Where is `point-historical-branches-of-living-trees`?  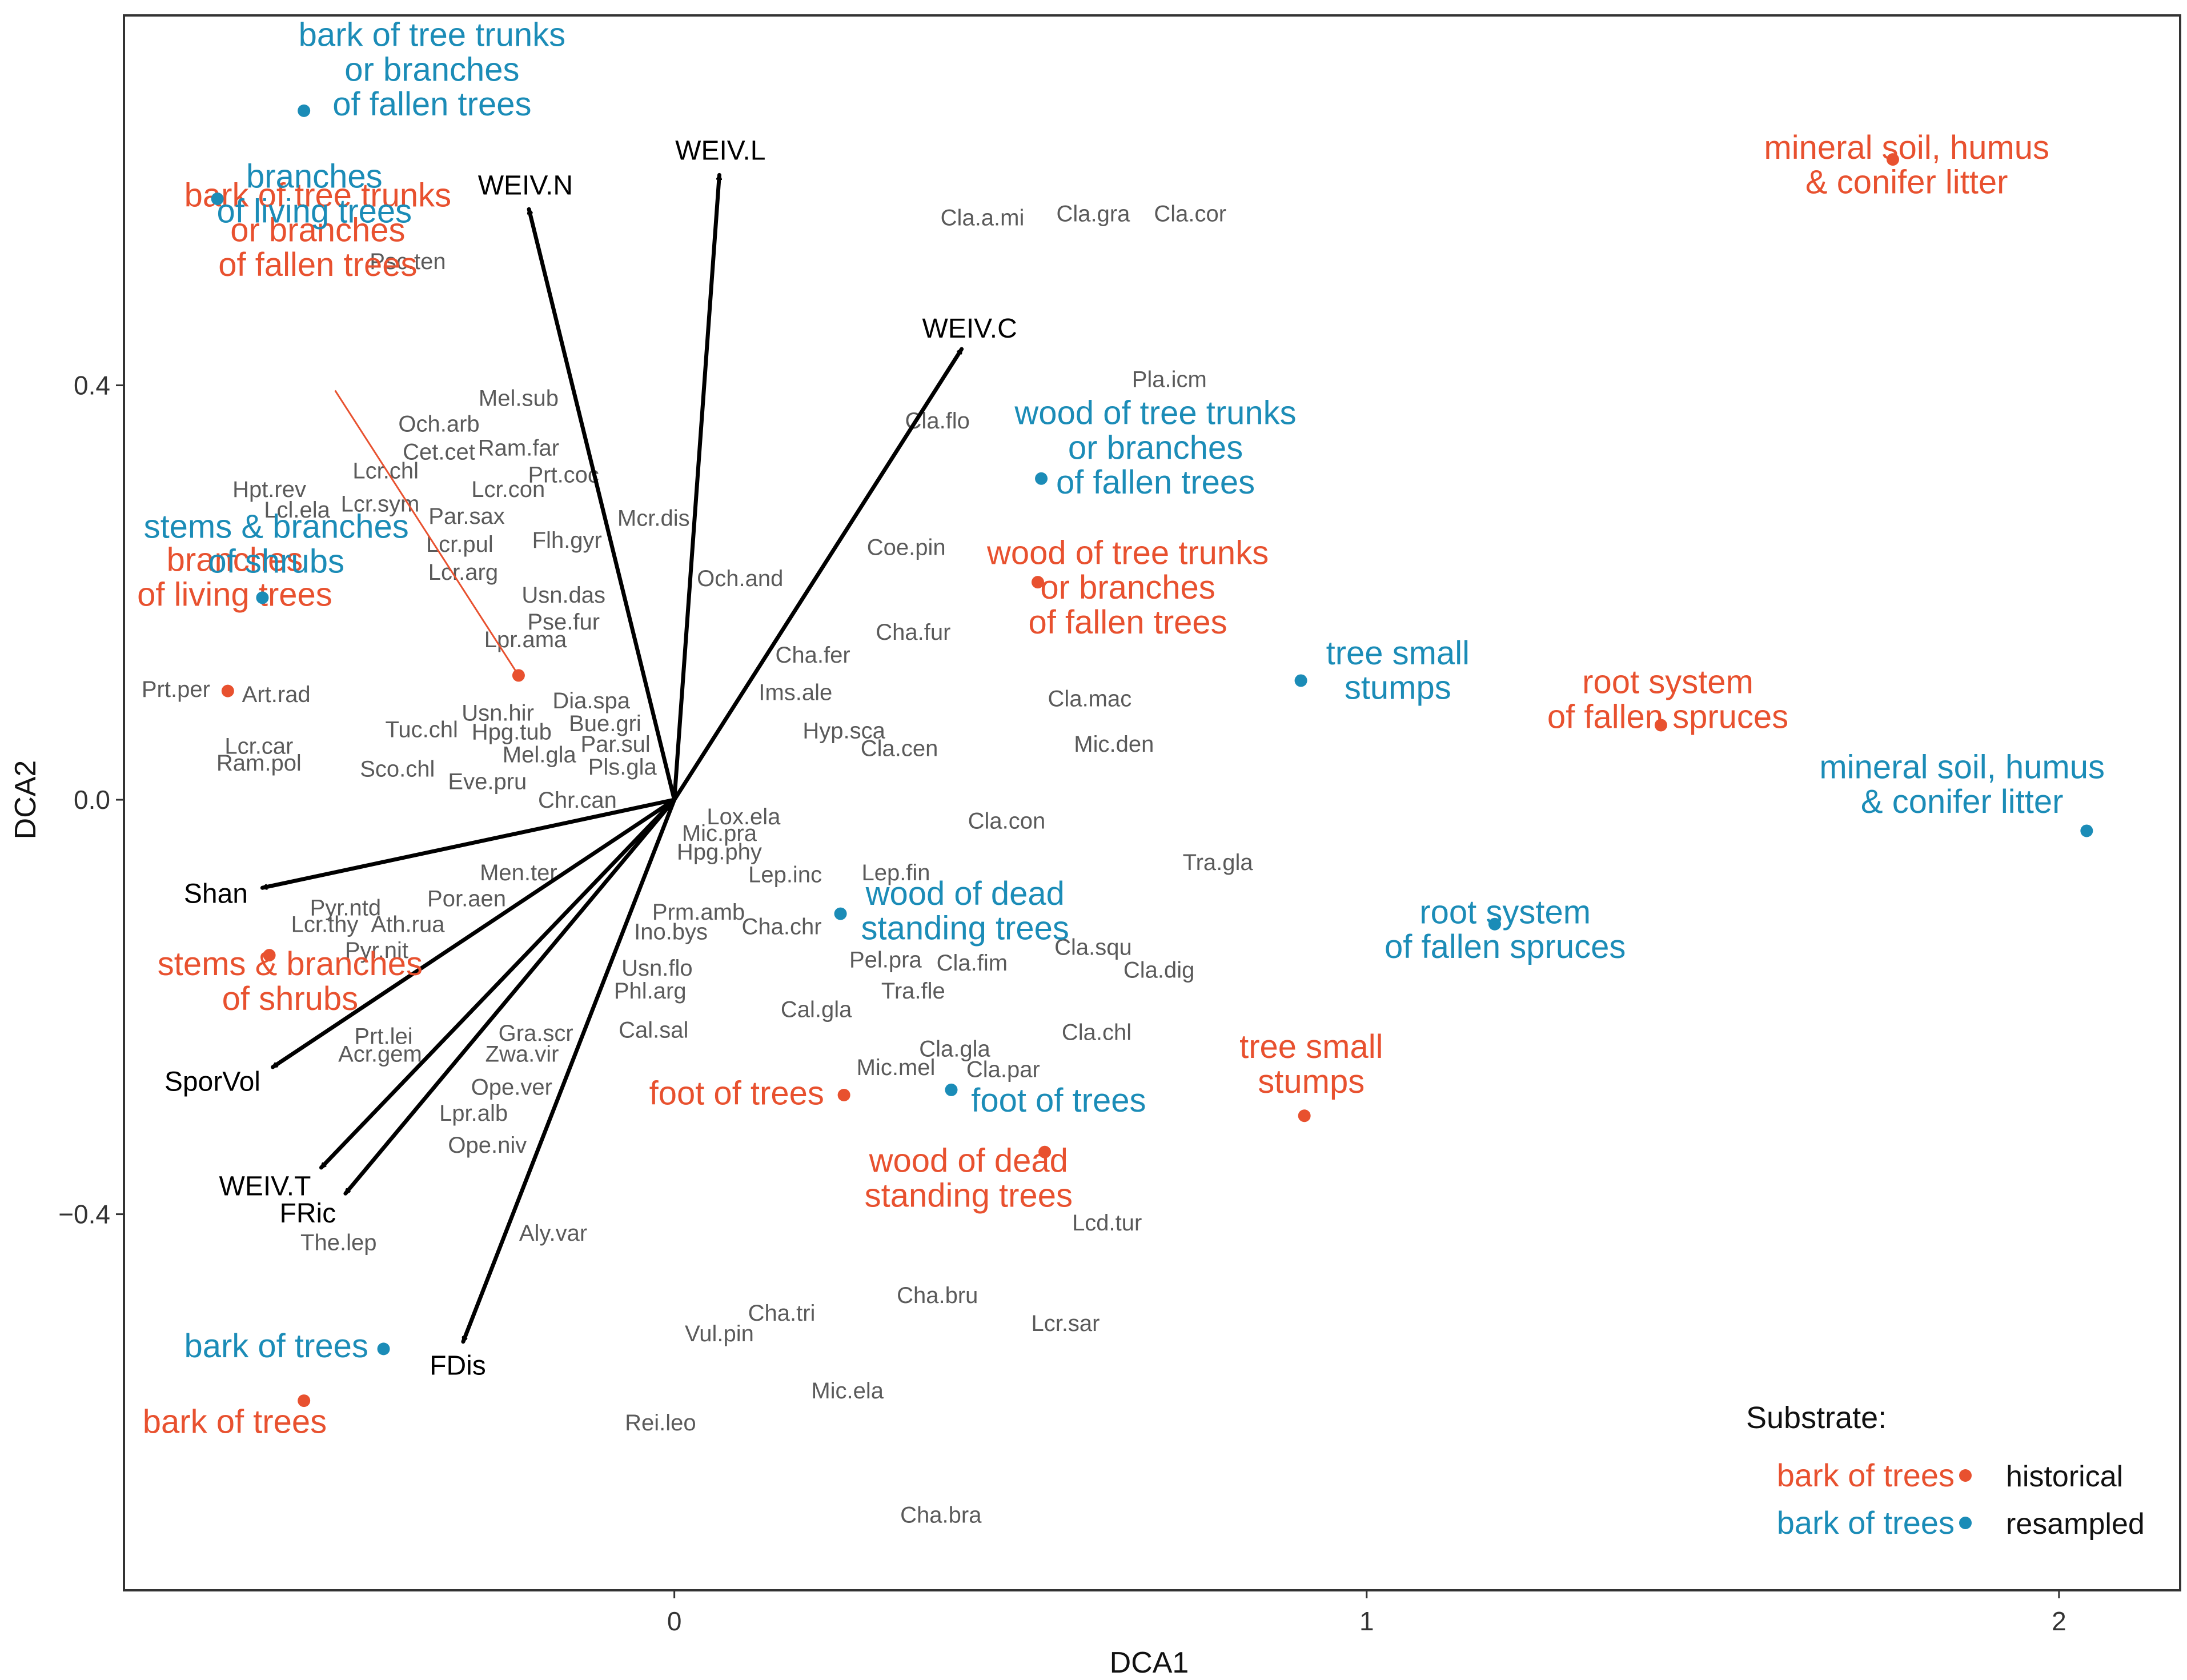
point-historical-branches-of-living-trees is located at coordinates (227, 690).